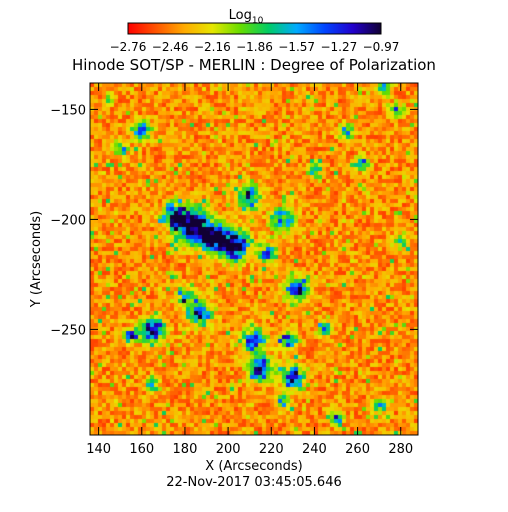 The image size is (508, 512). I want to click on x-axis-label: X (Arcseconds), so click(253, 466).